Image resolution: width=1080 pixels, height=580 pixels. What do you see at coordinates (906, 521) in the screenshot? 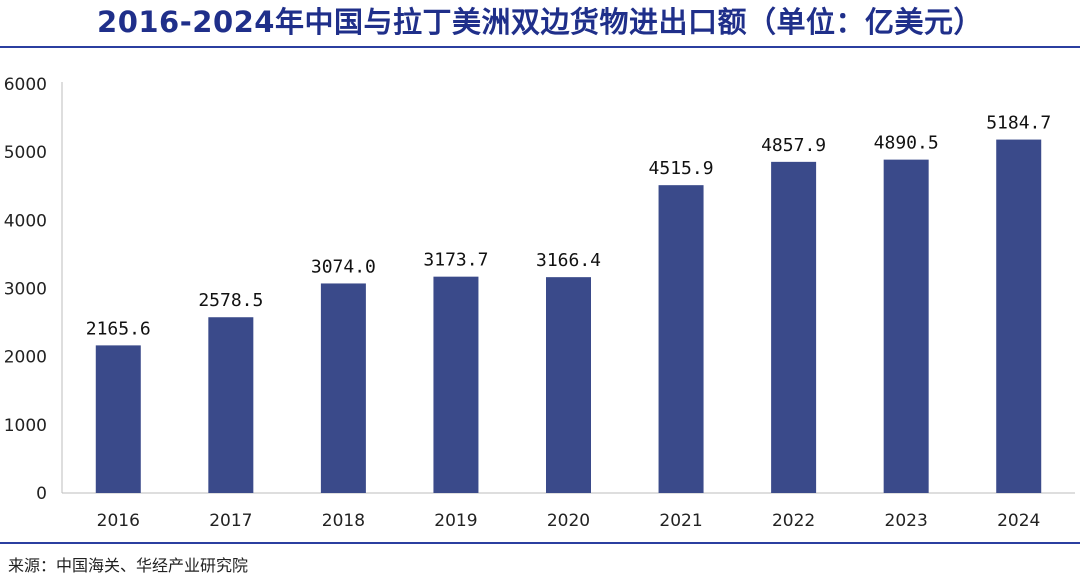
I see `x-tick-label: 2023` at bounding box center [906, 521].